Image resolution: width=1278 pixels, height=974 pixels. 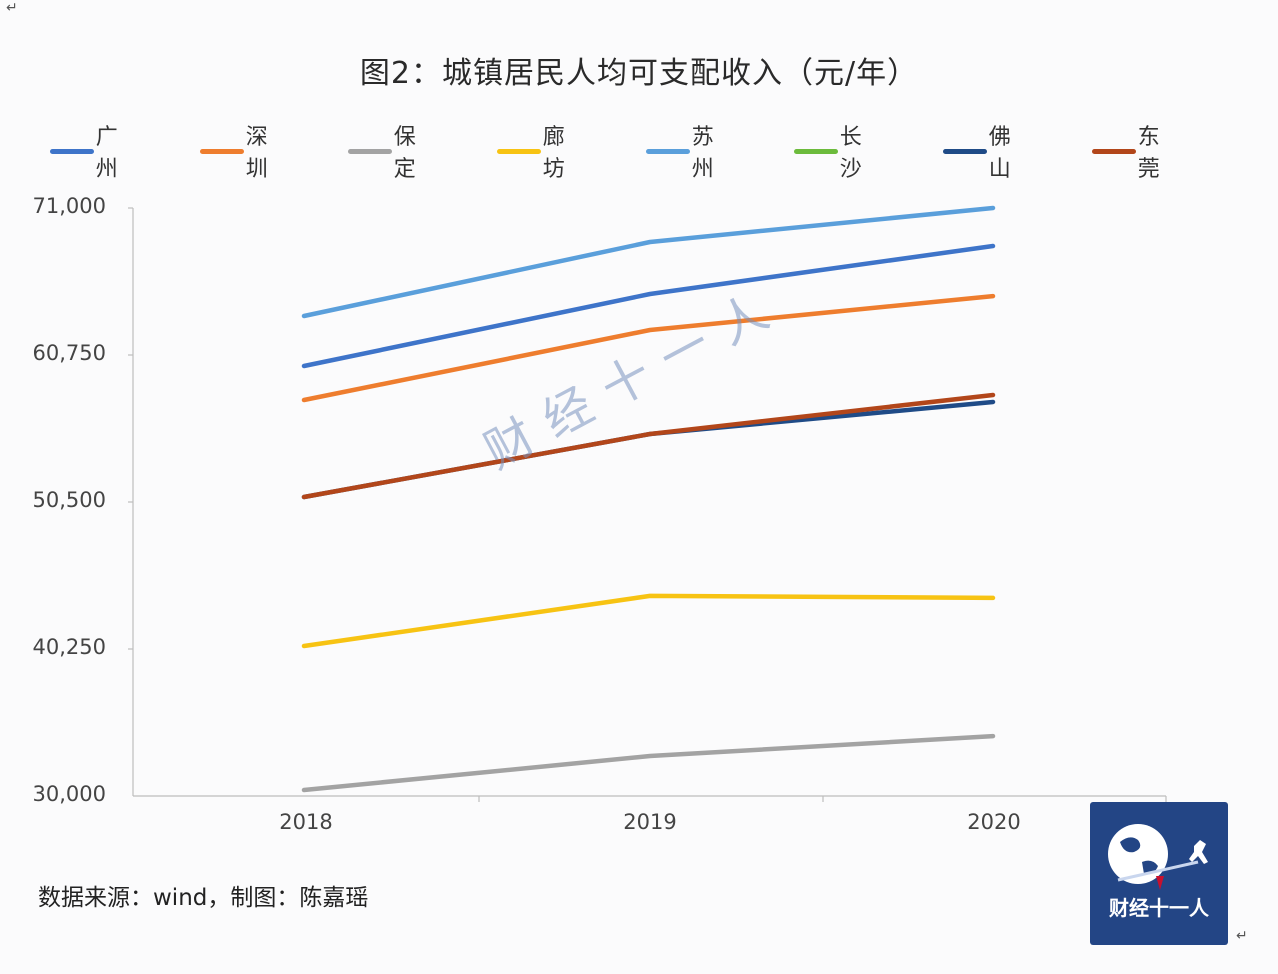 What do you see at coordinates (999, 153) in the screenshot?
I see `legend-label: 佛山` at bounding box center [999, 153].